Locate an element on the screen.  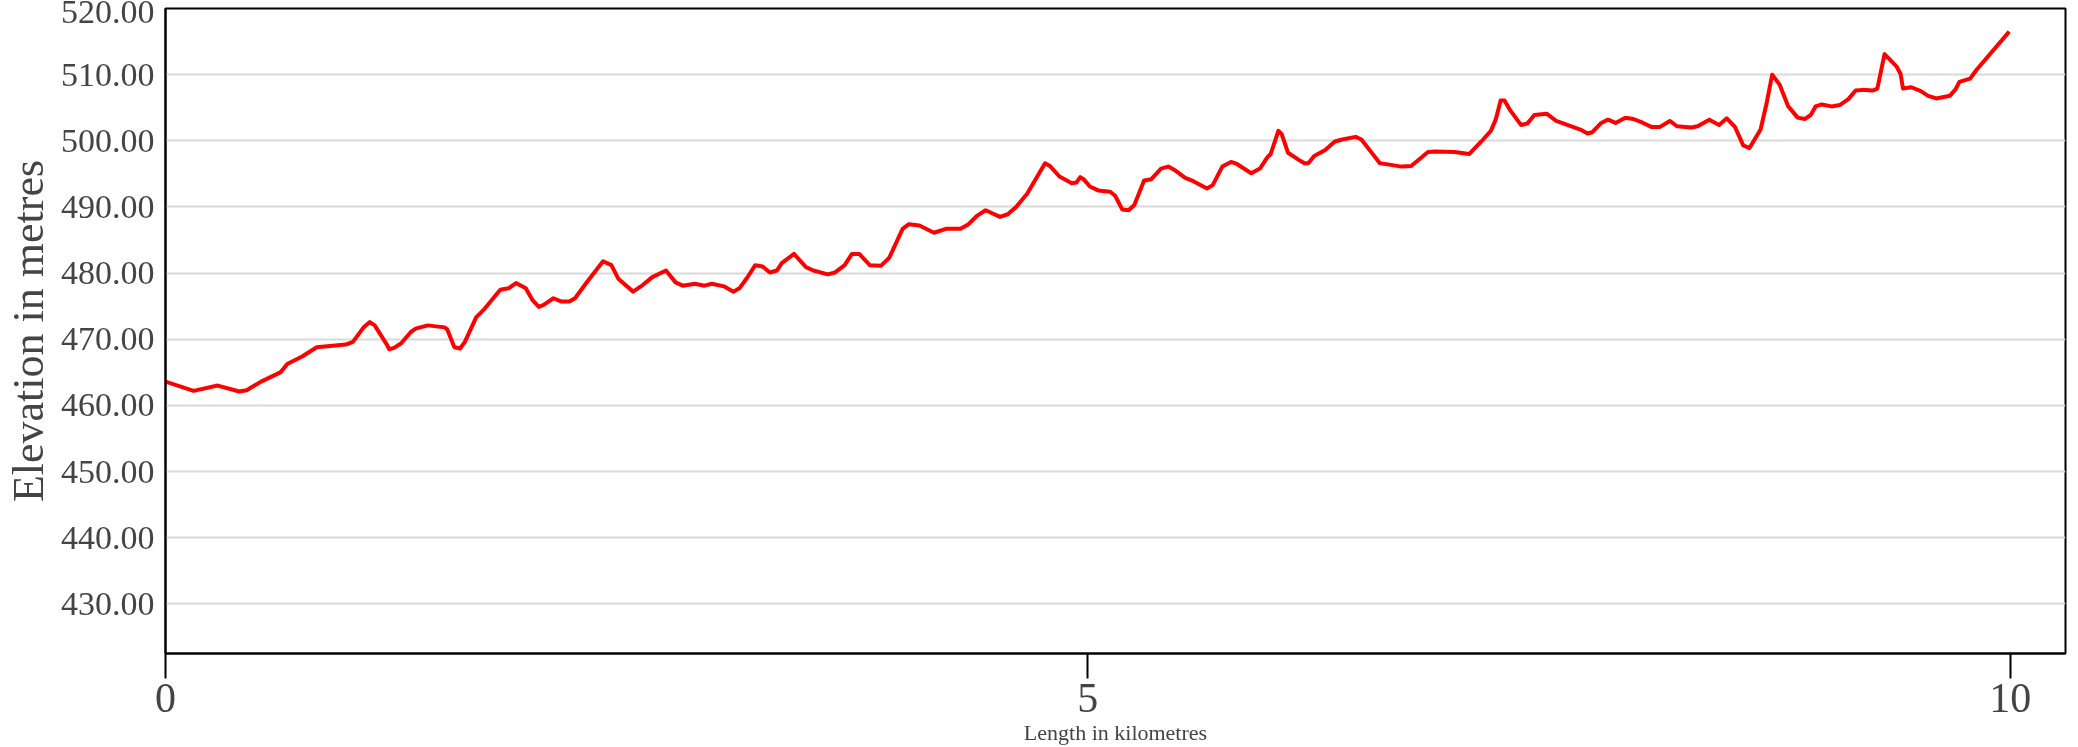
x-tick-label: 5 is located at coordinates (1088, 697).